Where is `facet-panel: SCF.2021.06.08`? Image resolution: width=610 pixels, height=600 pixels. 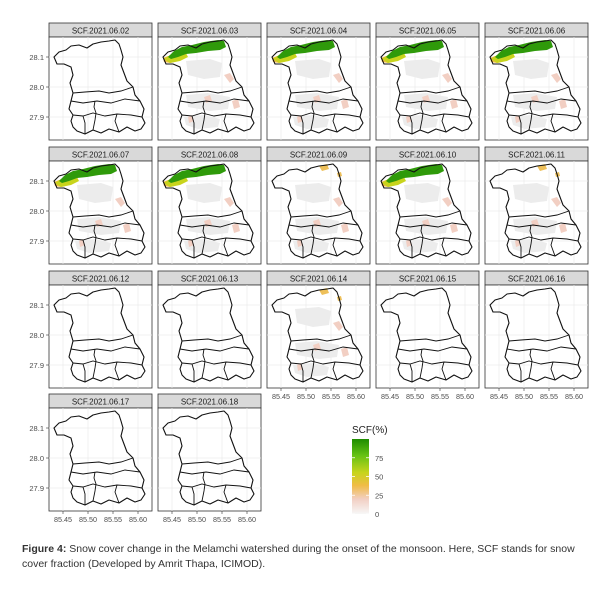 facet-panel: SCF.2021.06.08 is located at coordinates (209, 205).